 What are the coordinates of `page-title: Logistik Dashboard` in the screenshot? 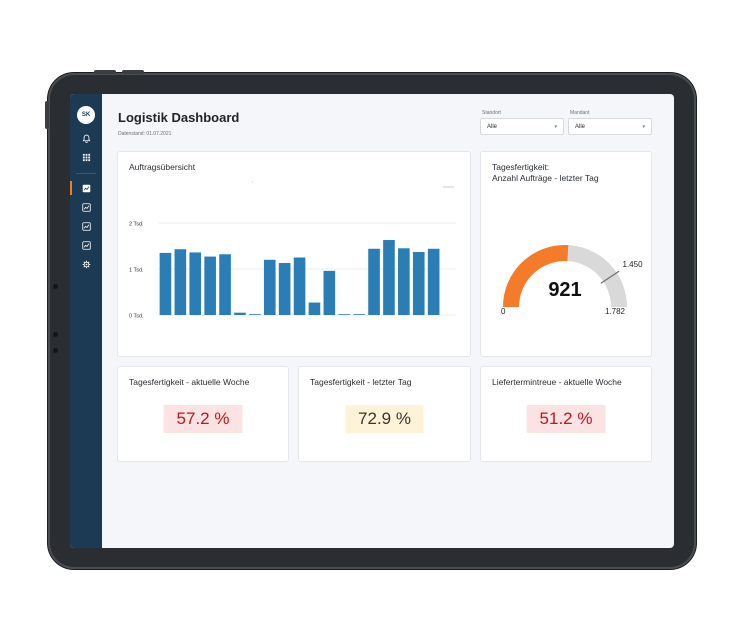 It's located at (179, 117).